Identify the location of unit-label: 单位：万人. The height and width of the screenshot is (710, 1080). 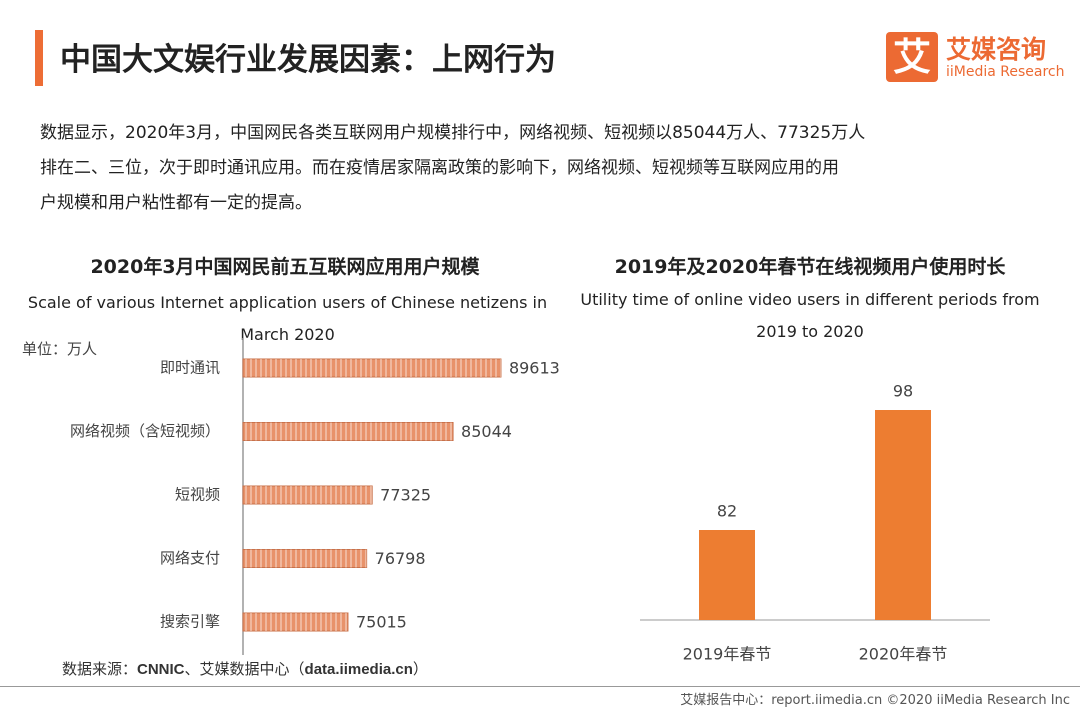
(60, 349).